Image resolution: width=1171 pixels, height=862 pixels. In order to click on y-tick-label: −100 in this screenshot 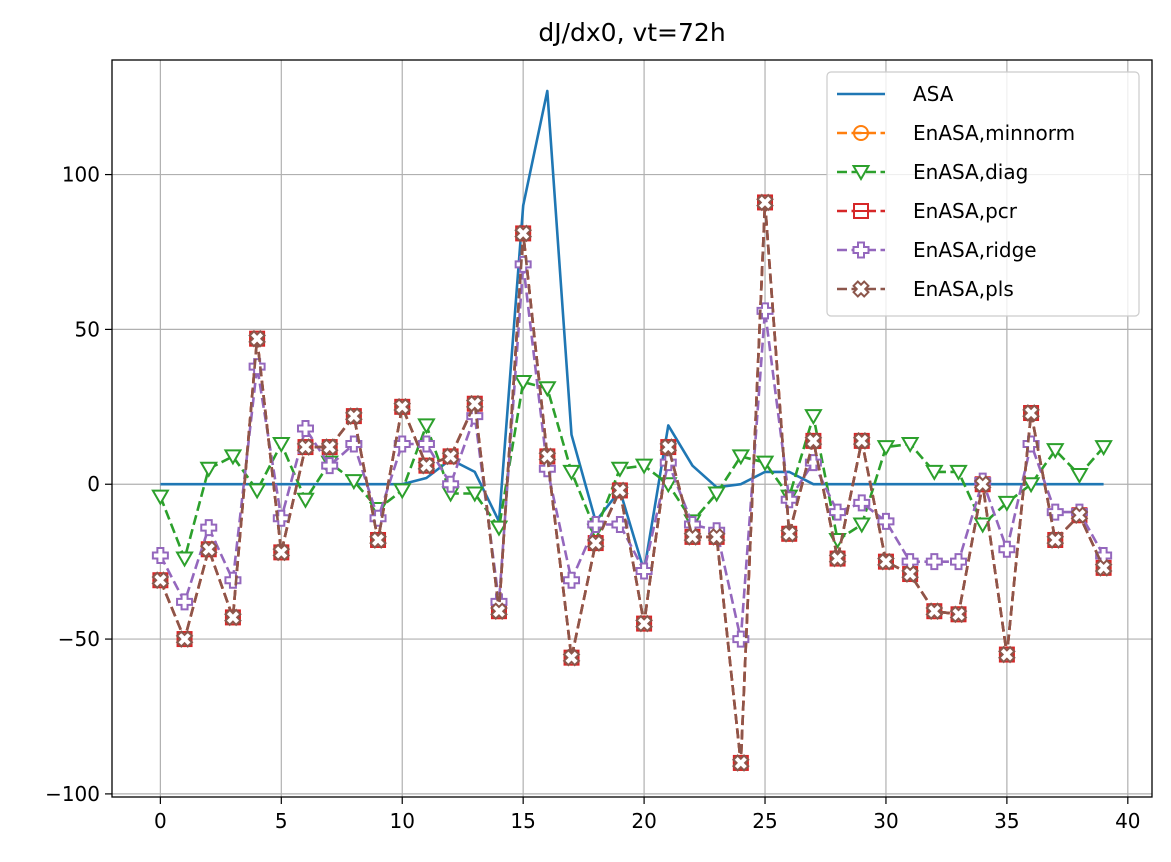, I will do `click(72, 794)`.